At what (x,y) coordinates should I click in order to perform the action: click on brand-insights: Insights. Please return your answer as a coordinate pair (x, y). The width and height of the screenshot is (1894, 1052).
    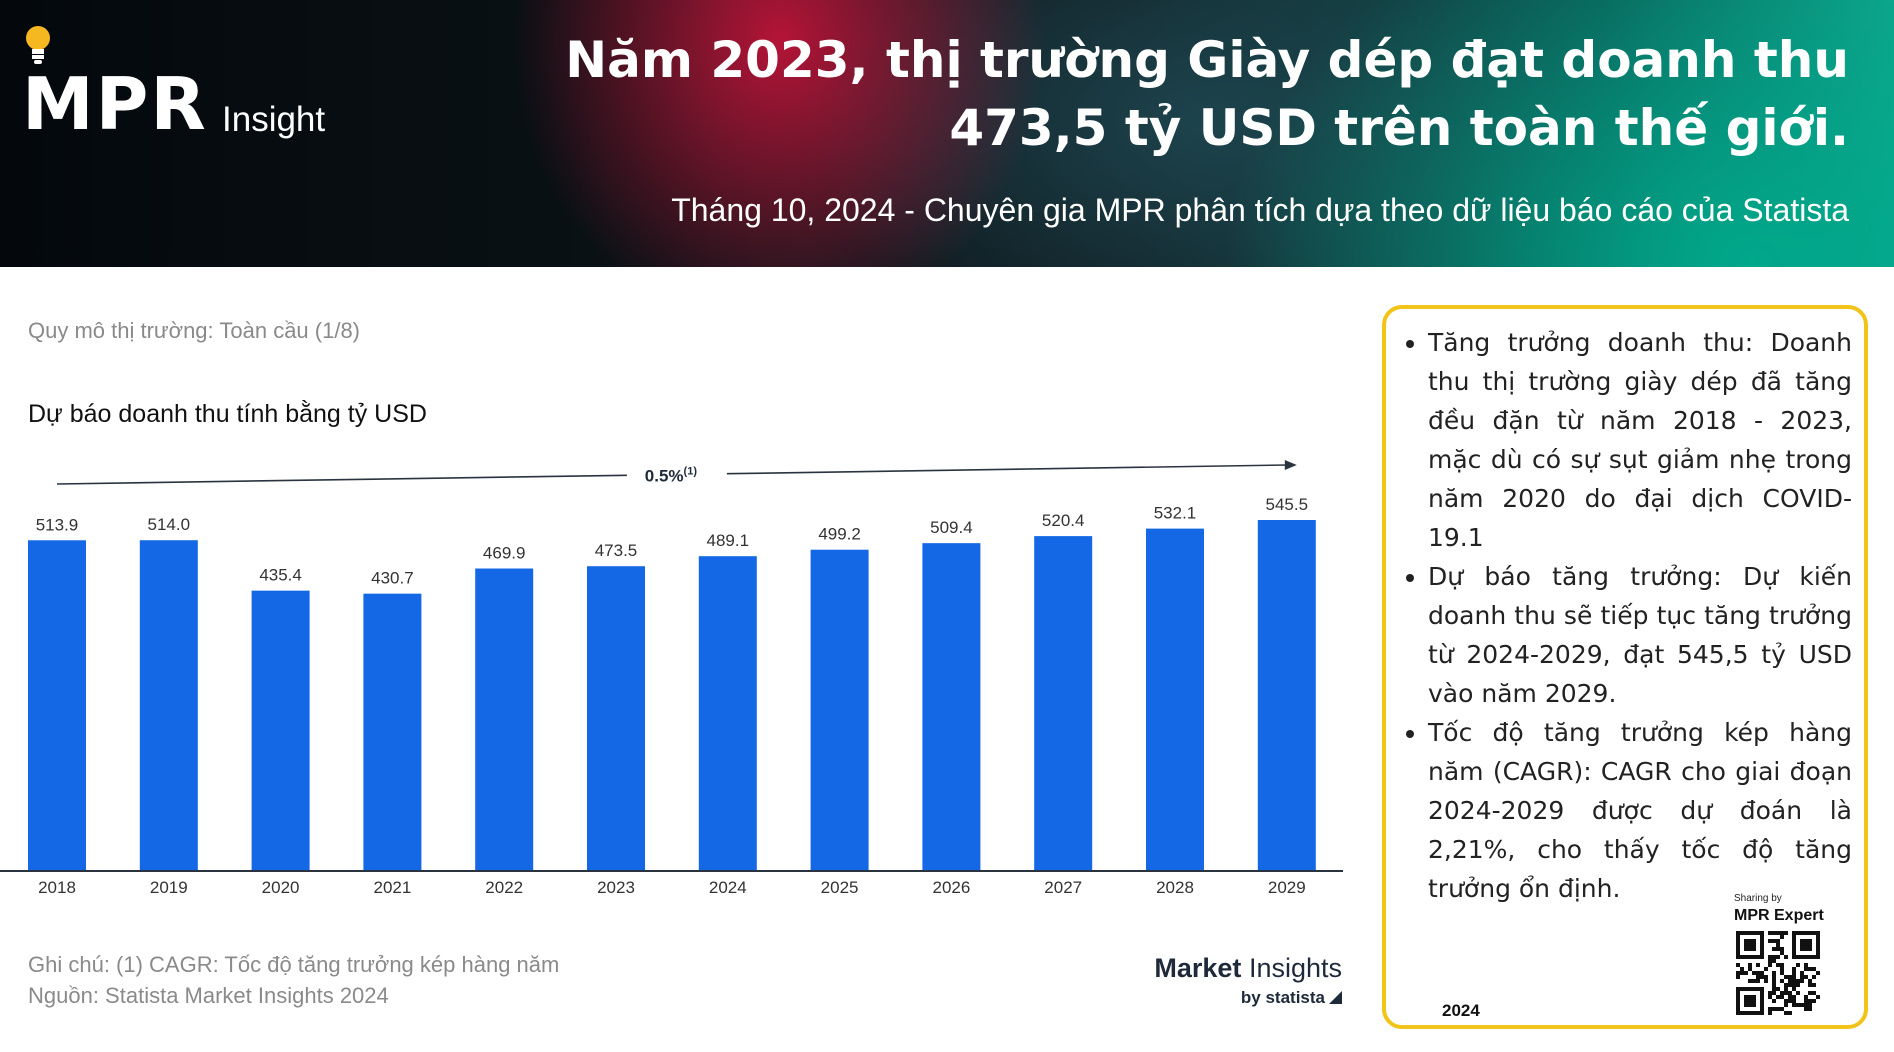
    Looking at the image, I should click on (1295, 968).